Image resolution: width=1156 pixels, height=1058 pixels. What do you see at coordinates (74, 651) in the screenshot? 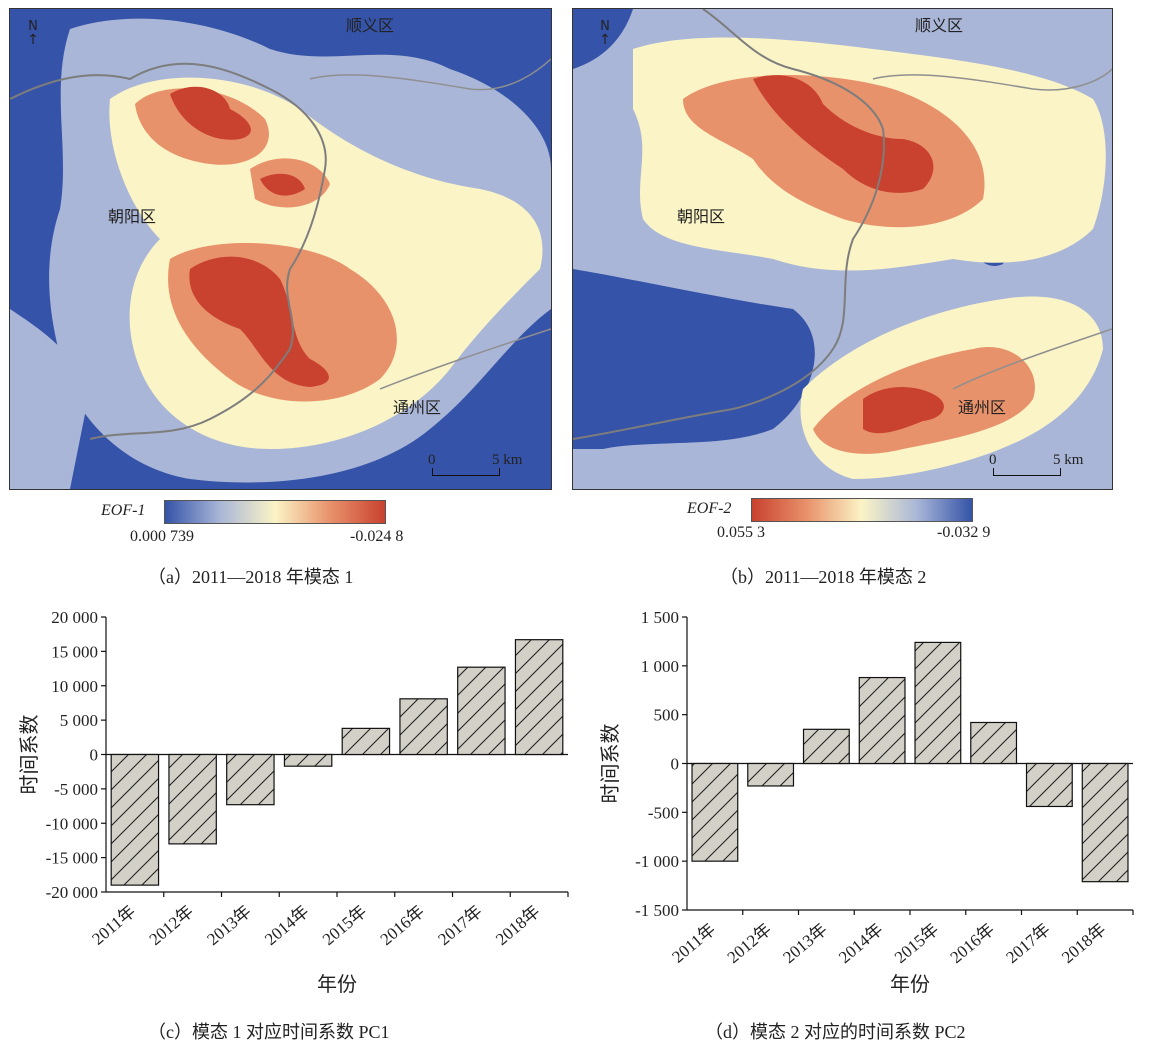
I see `y-tick-label: 15 000` at bounding box center [74, 651].